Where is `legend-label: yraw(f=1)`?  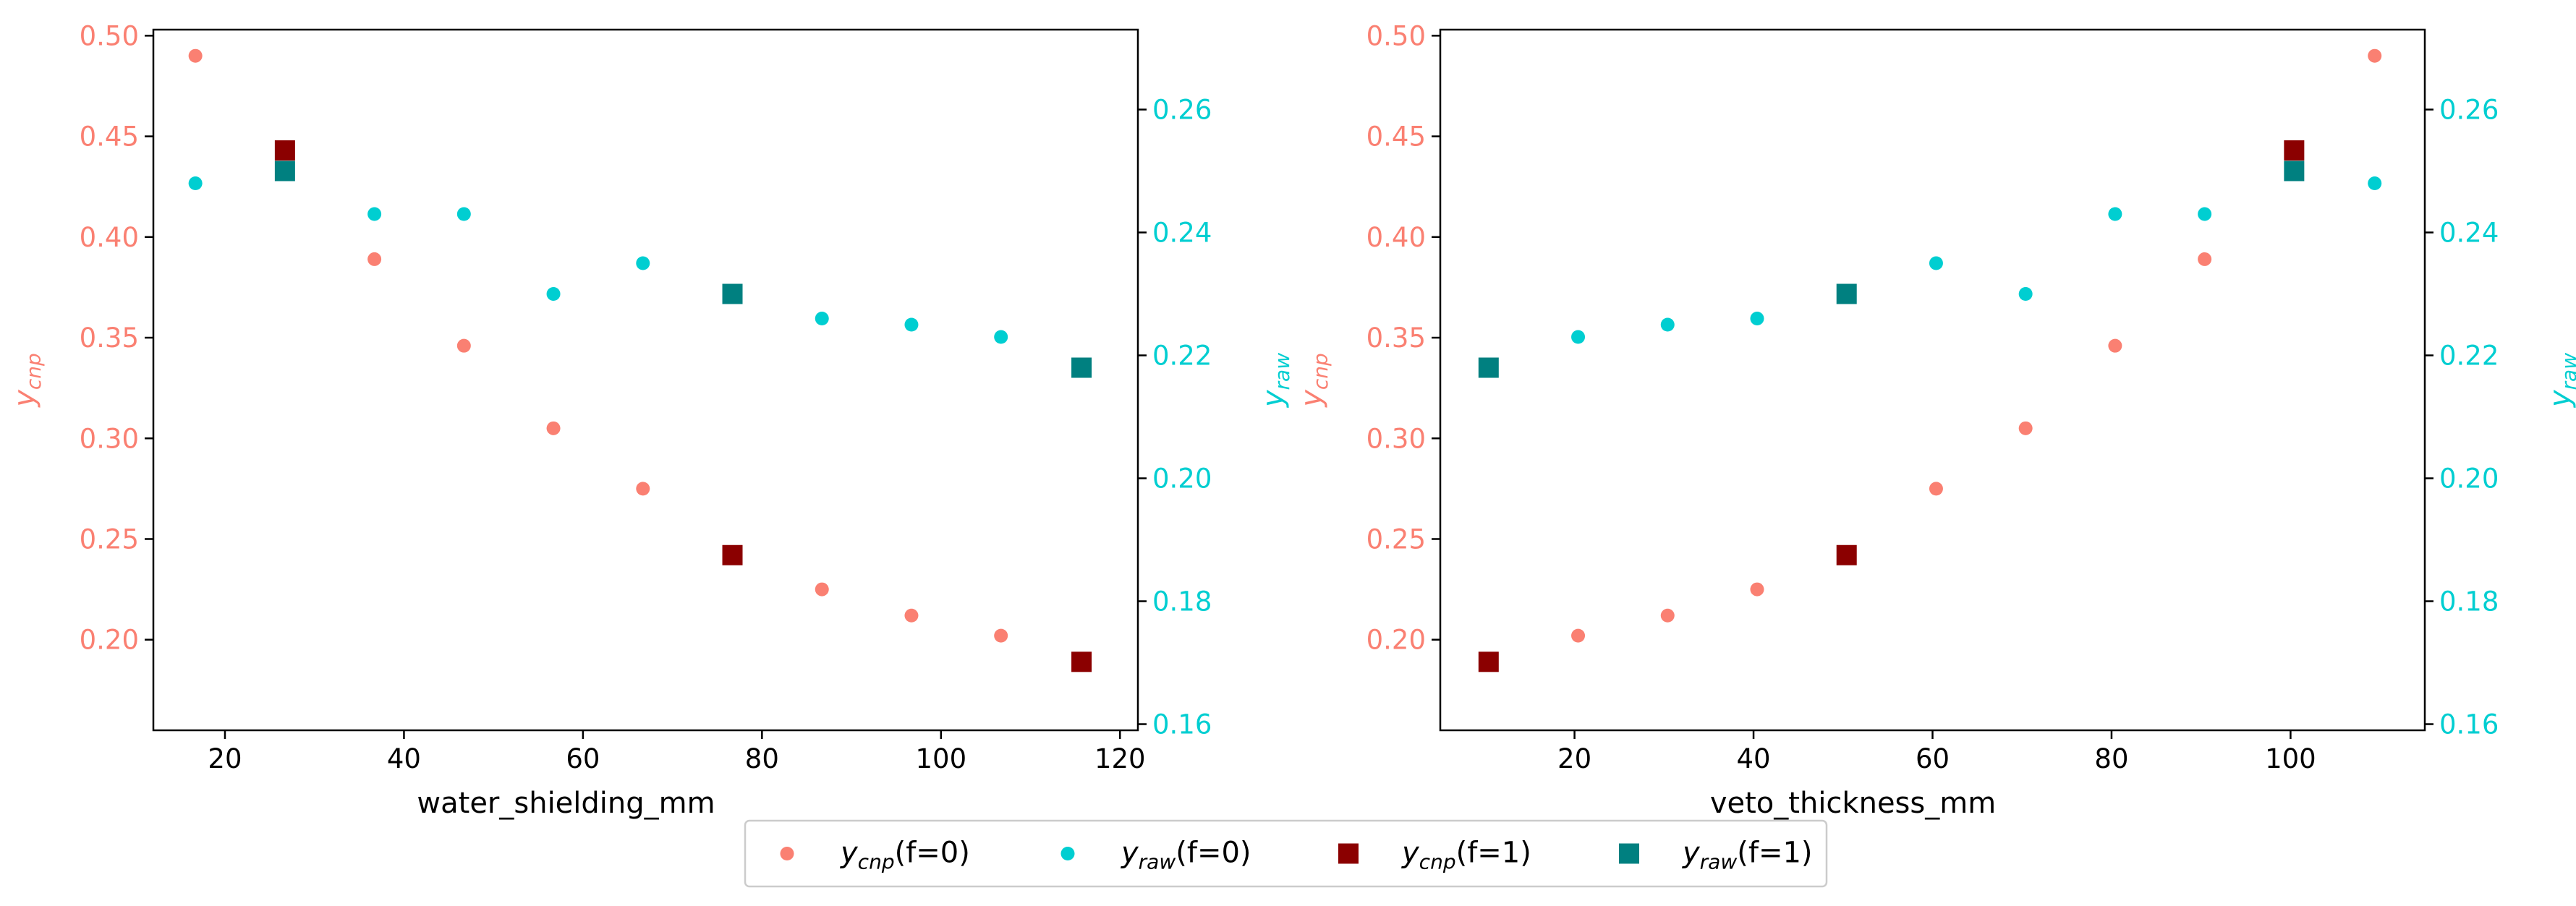
legend-label: yraw(f=1) is located at coordinates (1747, 855).